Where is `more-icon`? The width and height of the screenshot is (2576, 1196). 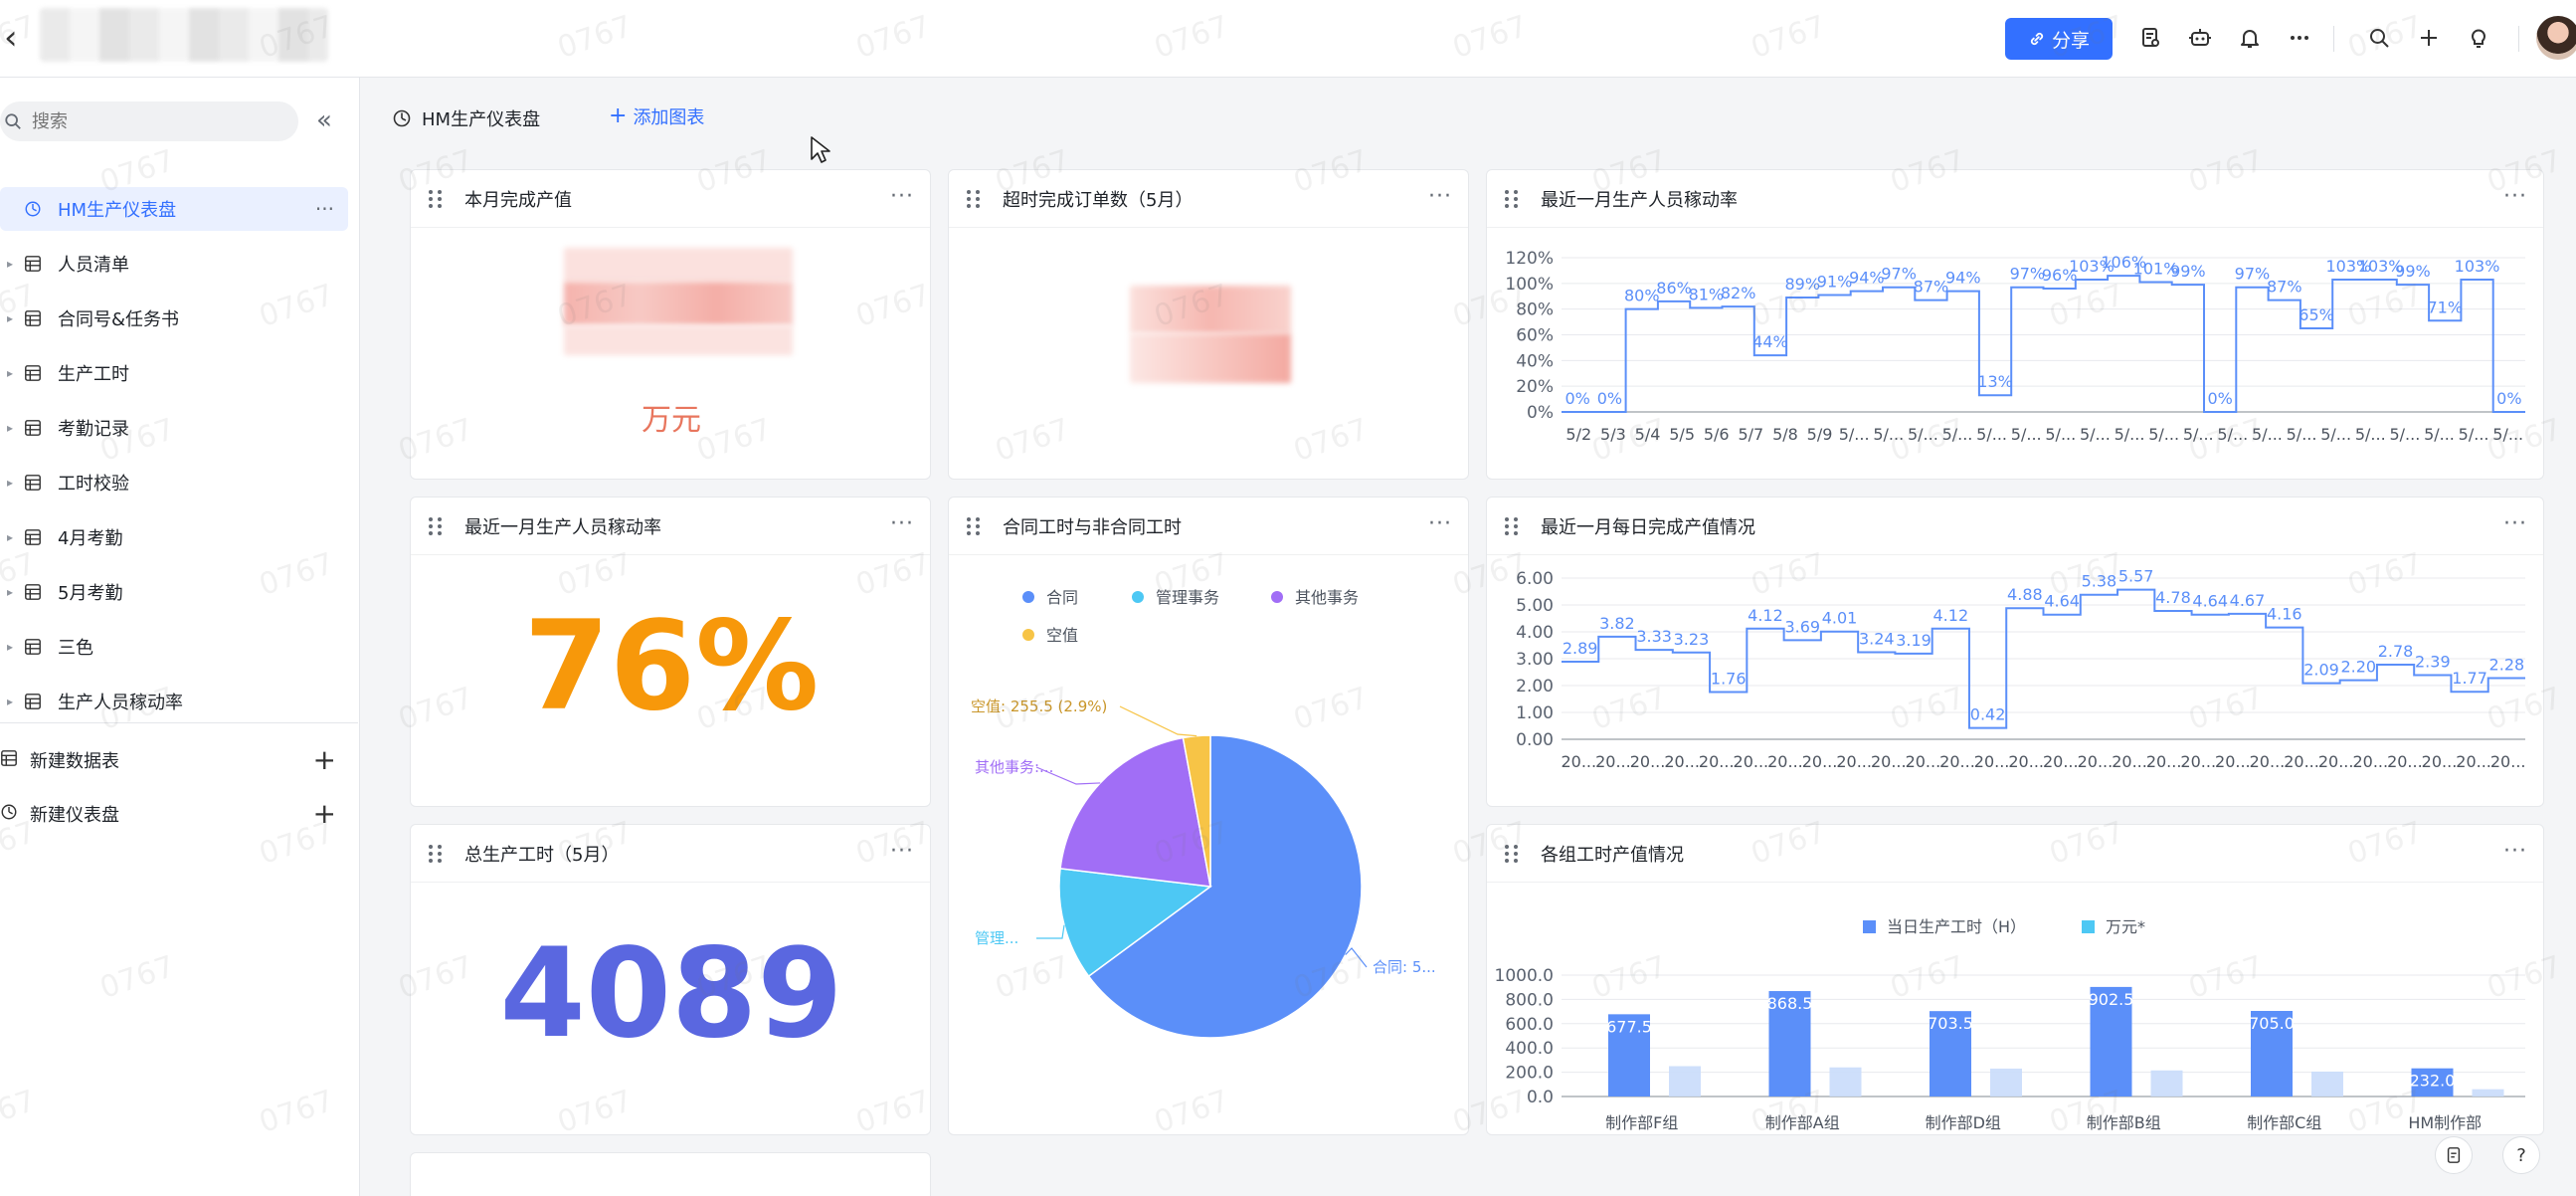 more-icon is located at coordinates (2299, 38).